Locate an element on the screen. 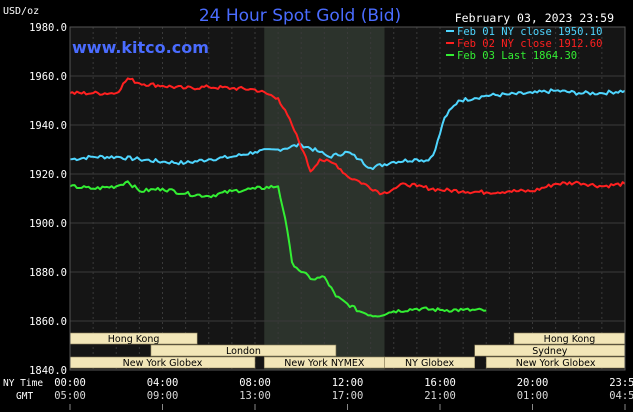  chart-date: February 03, 2023 23:59 is located at coordinates (534, 18).